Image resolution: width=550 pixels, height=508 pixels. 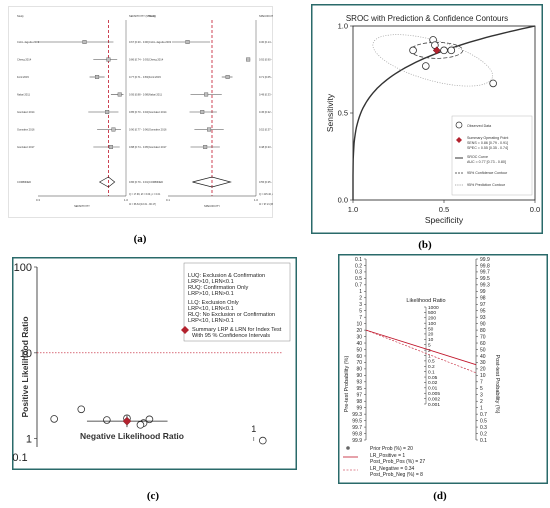 I want to click on legend-label: LUQ: Exclusion & Confirmation, so click(x=226, y=276).